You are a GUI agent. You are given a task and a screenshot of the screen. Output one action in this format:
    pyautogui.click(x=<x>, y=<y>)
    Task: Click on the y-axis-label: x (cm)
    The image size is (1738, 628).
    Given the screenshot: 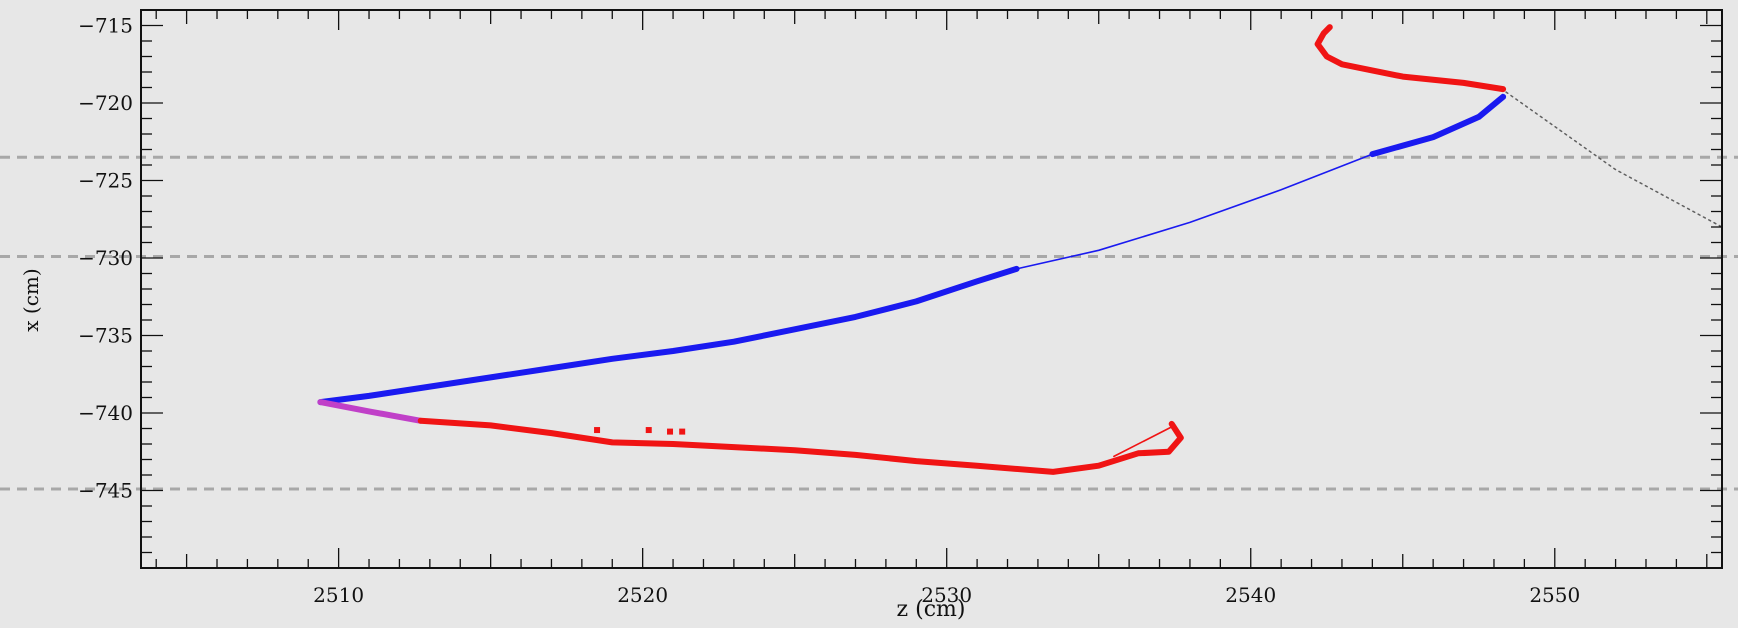 What is the action you would take?
    pyautogui.click(x=31, y=299)
    